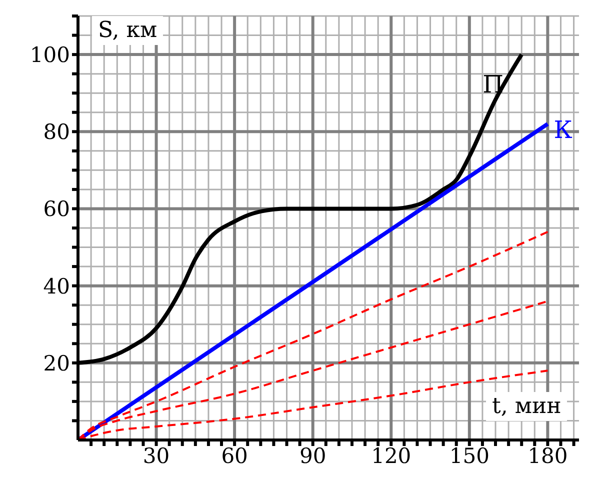 This screenshot has height=486, width=591. I want to click on y-tick-label: 100, so click(50, 55).